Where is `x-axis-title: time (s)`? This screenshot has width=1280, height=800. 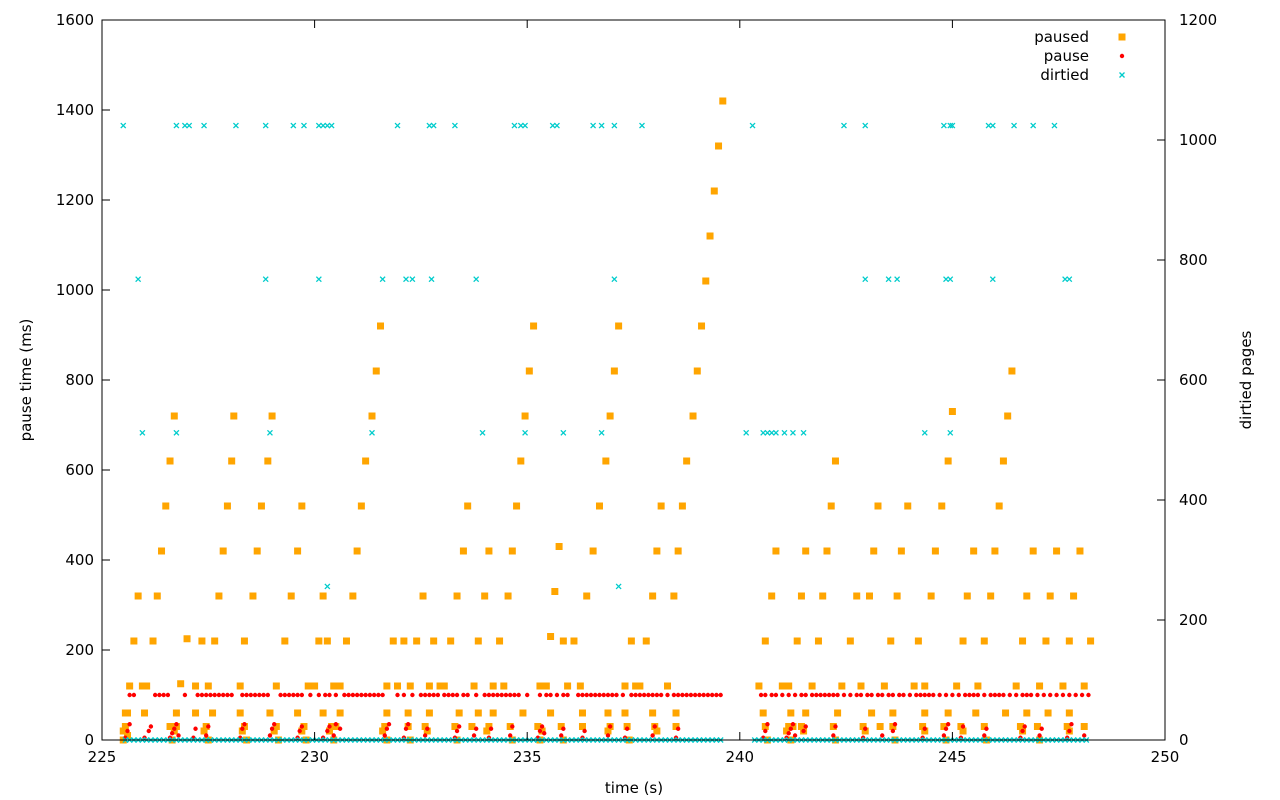
x-axis-title: time (s) is located at coordinates (634, 788).